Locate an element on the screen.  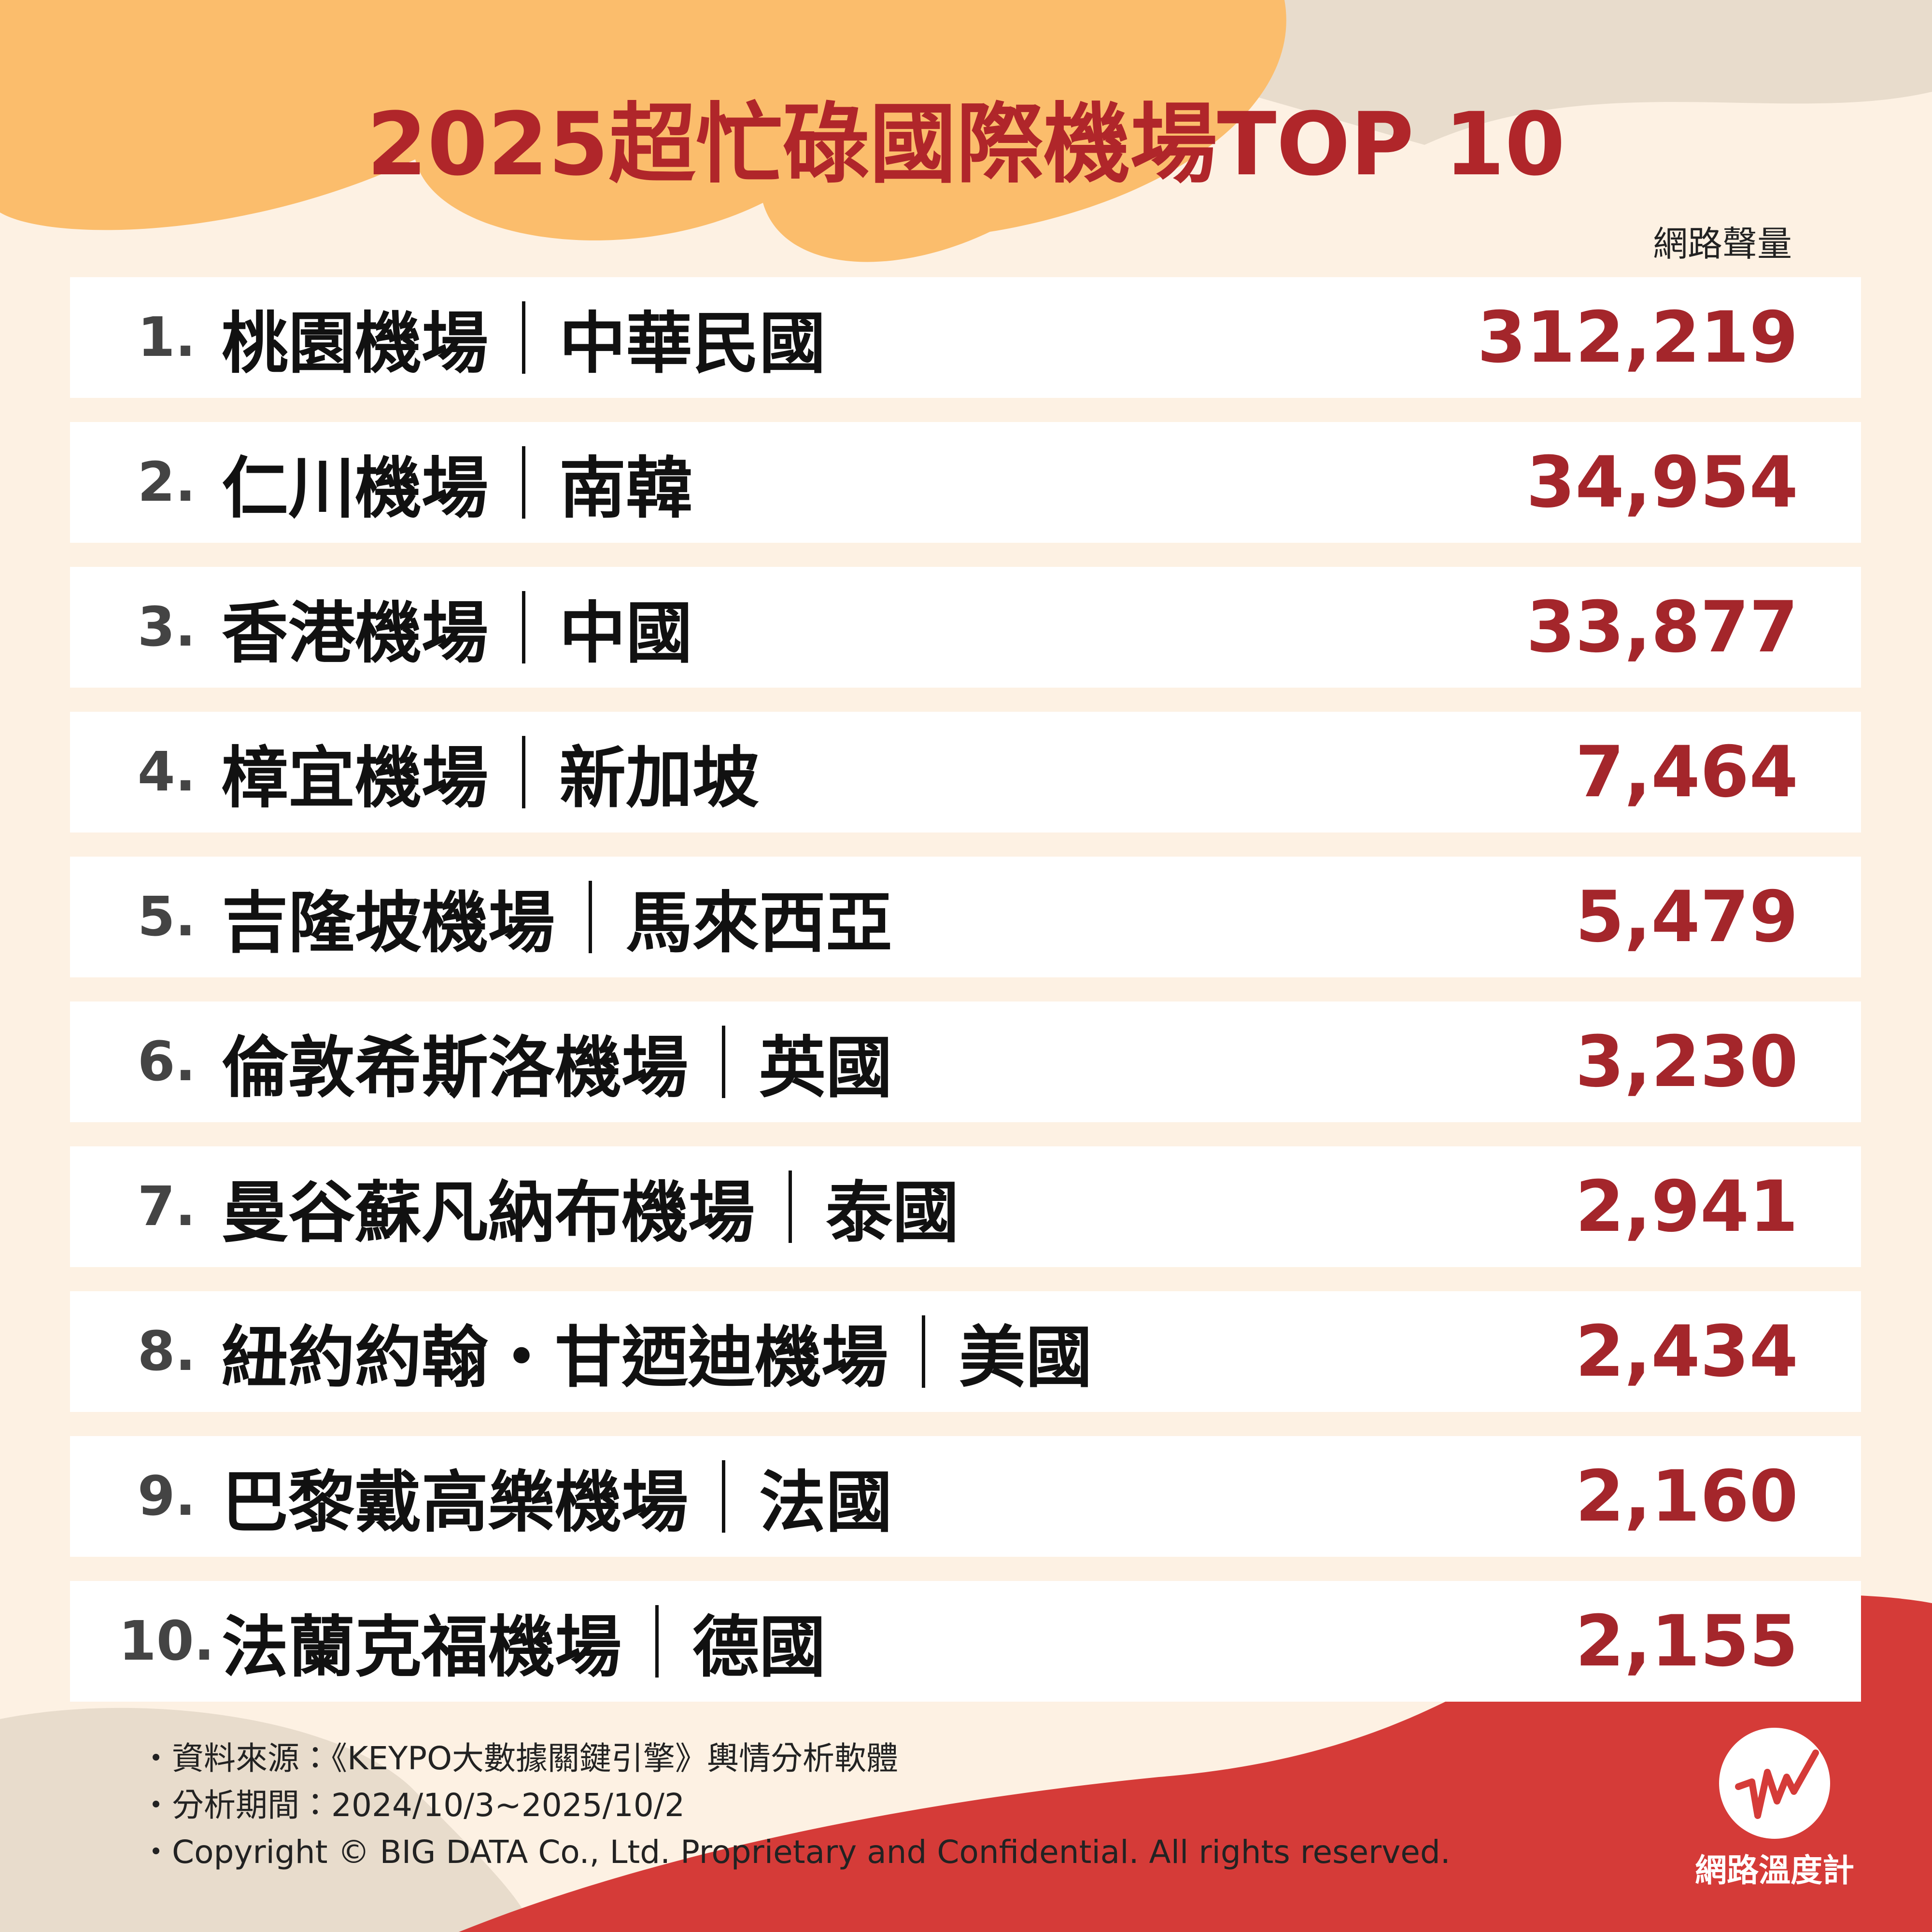
airport-name: 仁川機場 南韓 is located at coordinates (457, 482).